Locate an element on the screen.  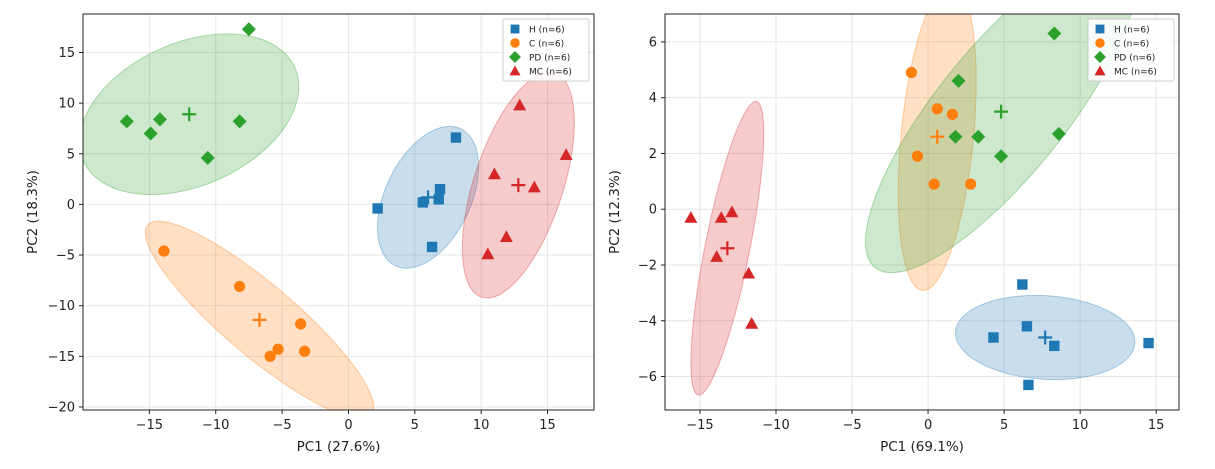
y-tick-label: −10 is located at coordinates (61, 306).